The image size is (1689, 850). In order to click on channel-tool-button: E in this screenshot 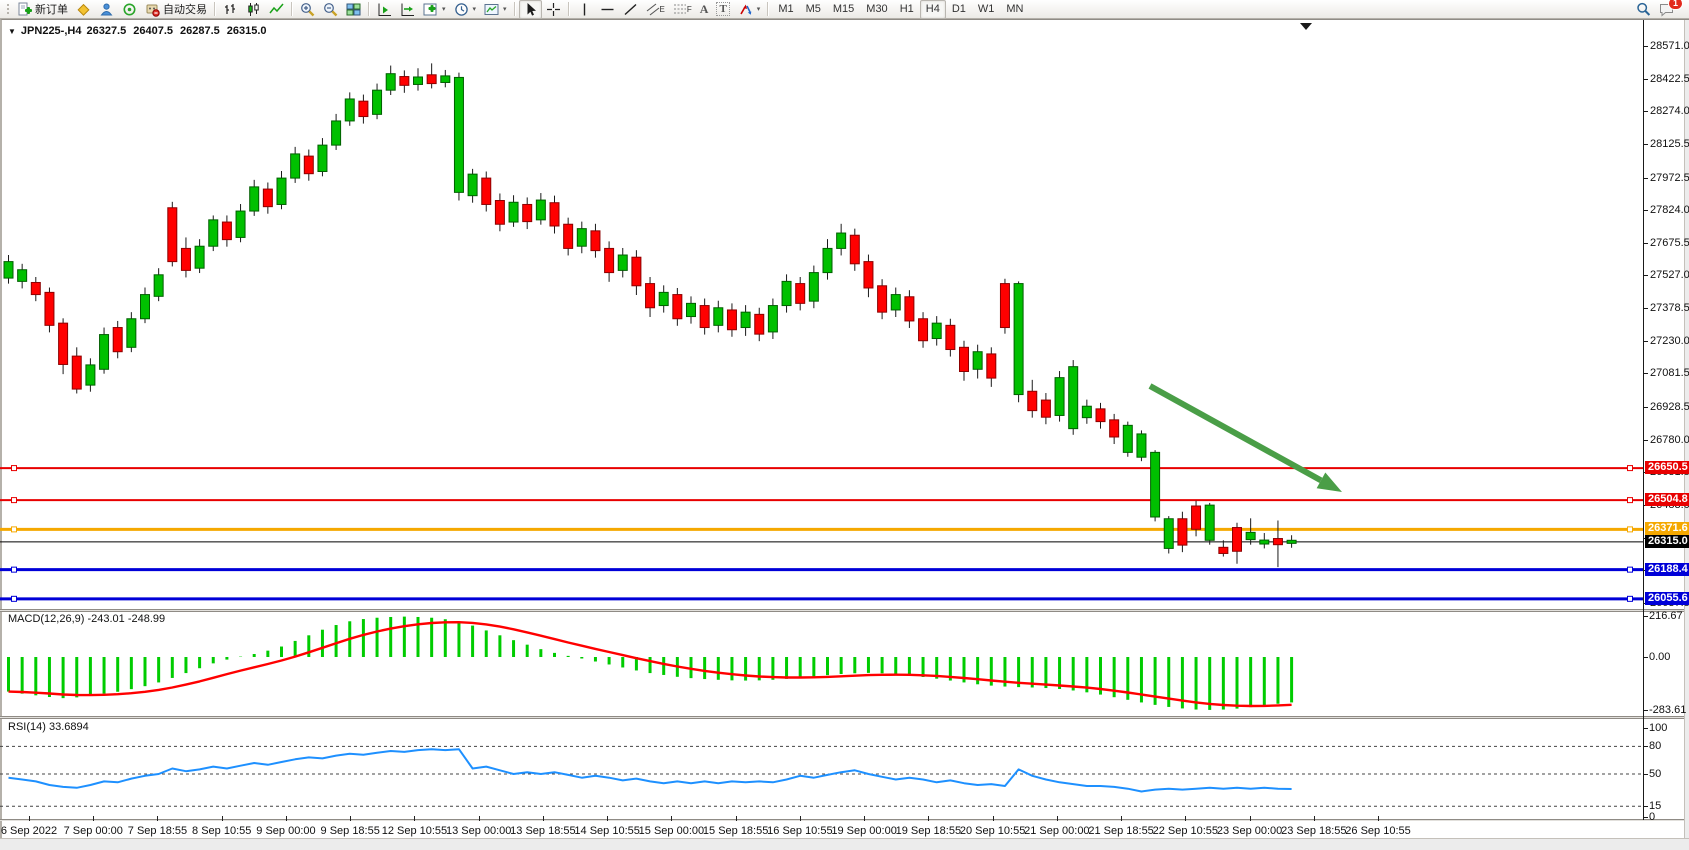, I will do `click(655, 9)`.